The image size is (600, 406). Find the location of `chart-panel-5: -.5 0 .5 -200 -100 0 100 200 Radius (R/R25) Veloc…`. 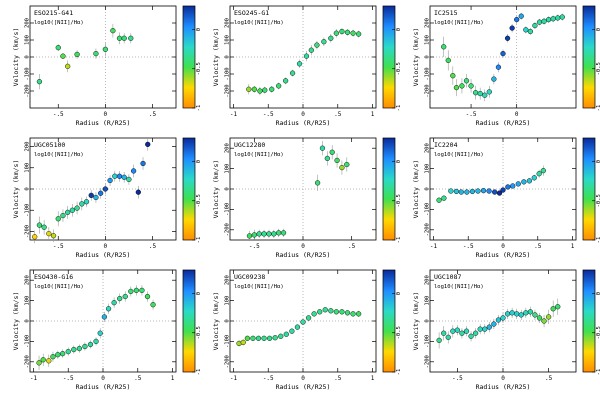

chart-panel-5: -.5 0 .5 -200 -100 0 100 200 Radius (R/R25) Veloc… is located at coordinates (307, 198).